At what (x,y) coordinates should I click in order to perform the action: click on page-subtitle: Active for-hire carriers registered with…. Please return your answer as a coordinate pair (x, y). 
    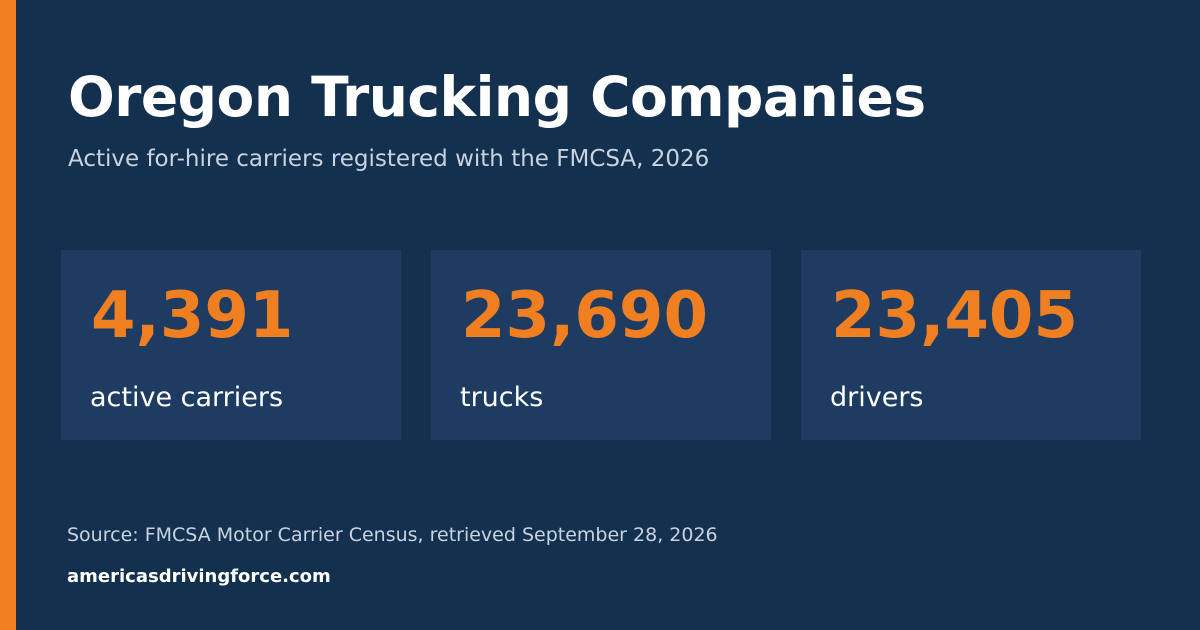
    Looking at the image, I should click on (389, 159).